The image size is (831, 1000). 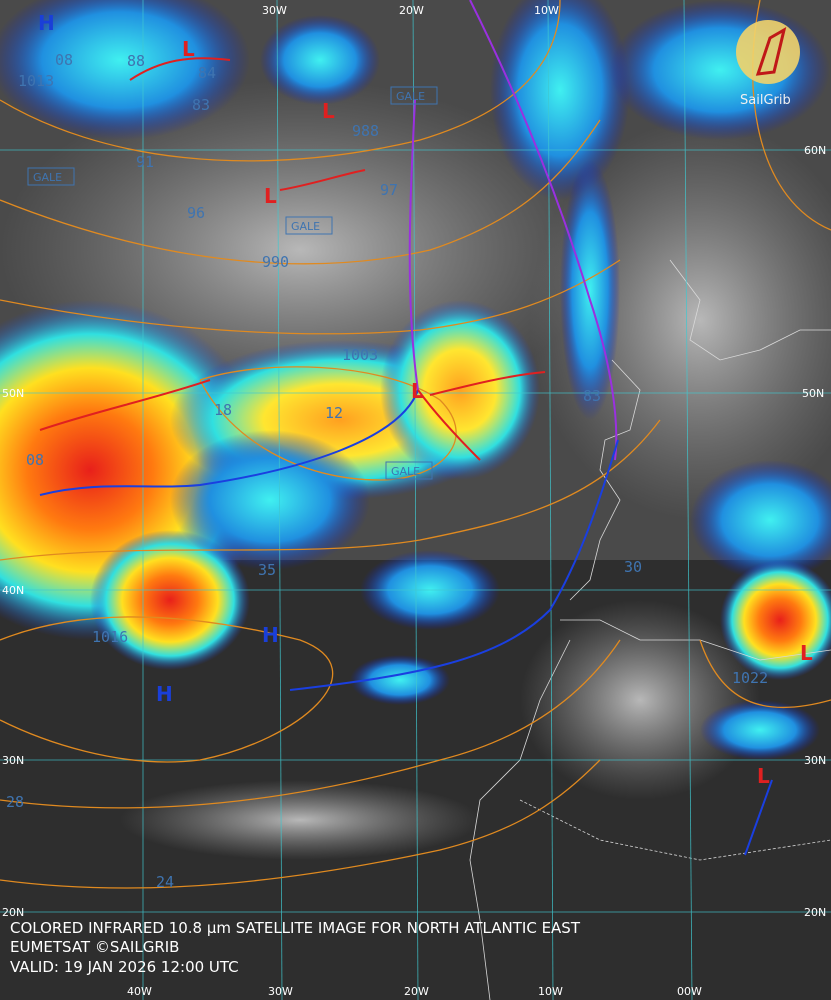 I want to click on pressure-label: 1003, so click(x=360, y=355).